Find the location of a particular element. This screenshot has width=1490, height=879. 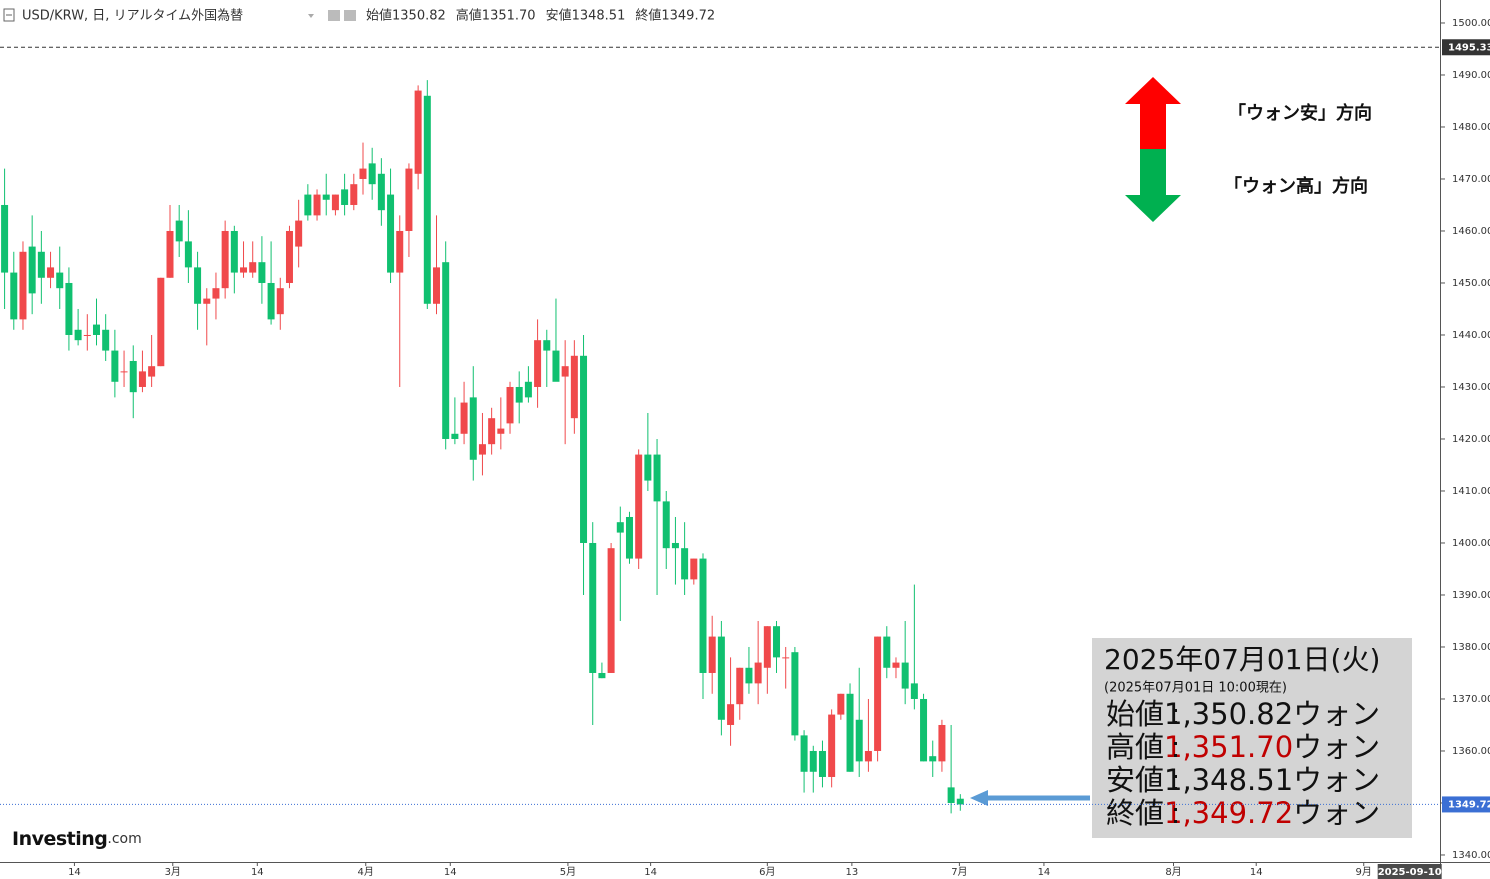

y-tick-label: 1370.00 is located at coordinates (1471, 699).